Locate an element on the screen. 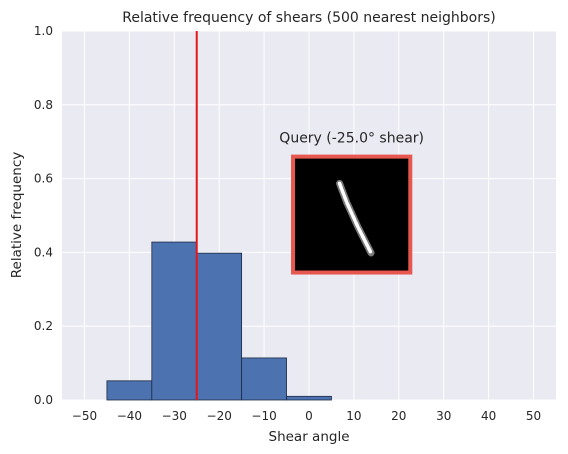  x-tick-label: 0 is located at coordinates (309, 416).